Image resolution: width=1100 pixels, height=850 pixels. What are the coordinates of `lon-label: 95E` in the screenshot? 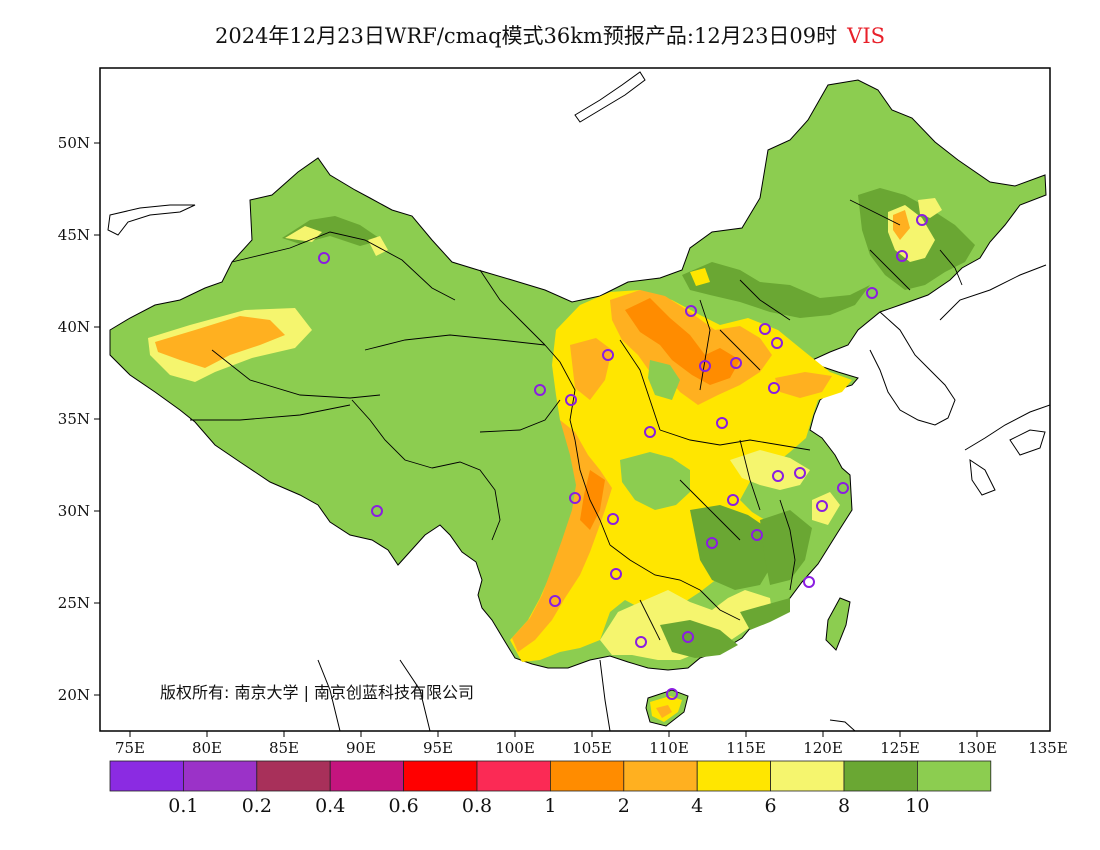 It's located at (438, 748).